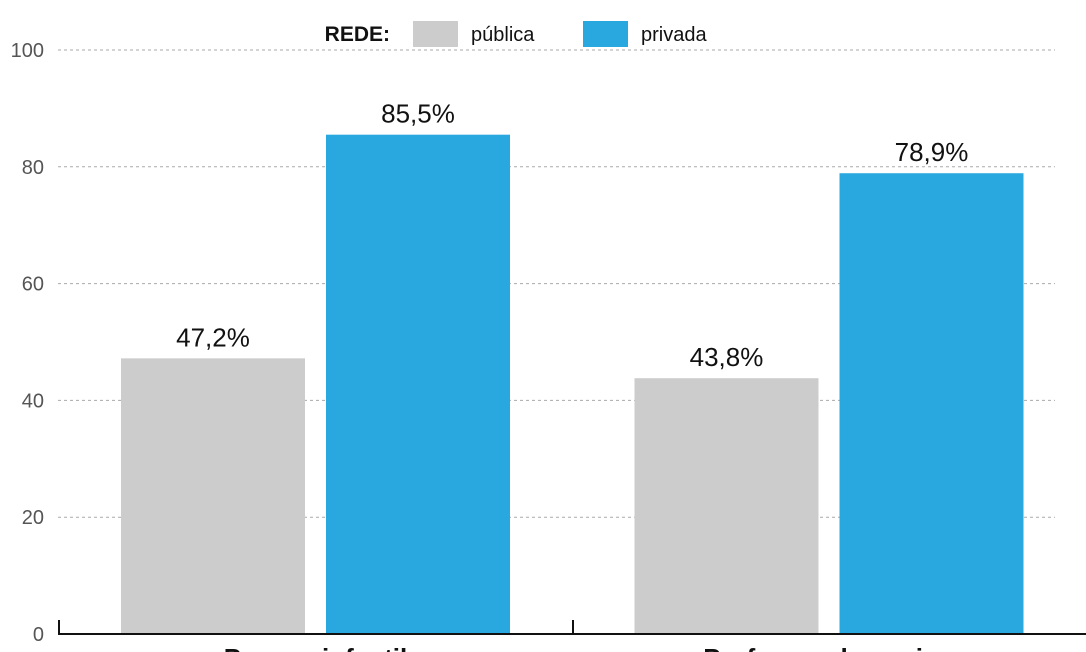 This screenshot has height=652, width=1086. Describe the element at coordinates (828, 647) in the screenshot. I see `category-label-2: Professor do ensino` at that location.